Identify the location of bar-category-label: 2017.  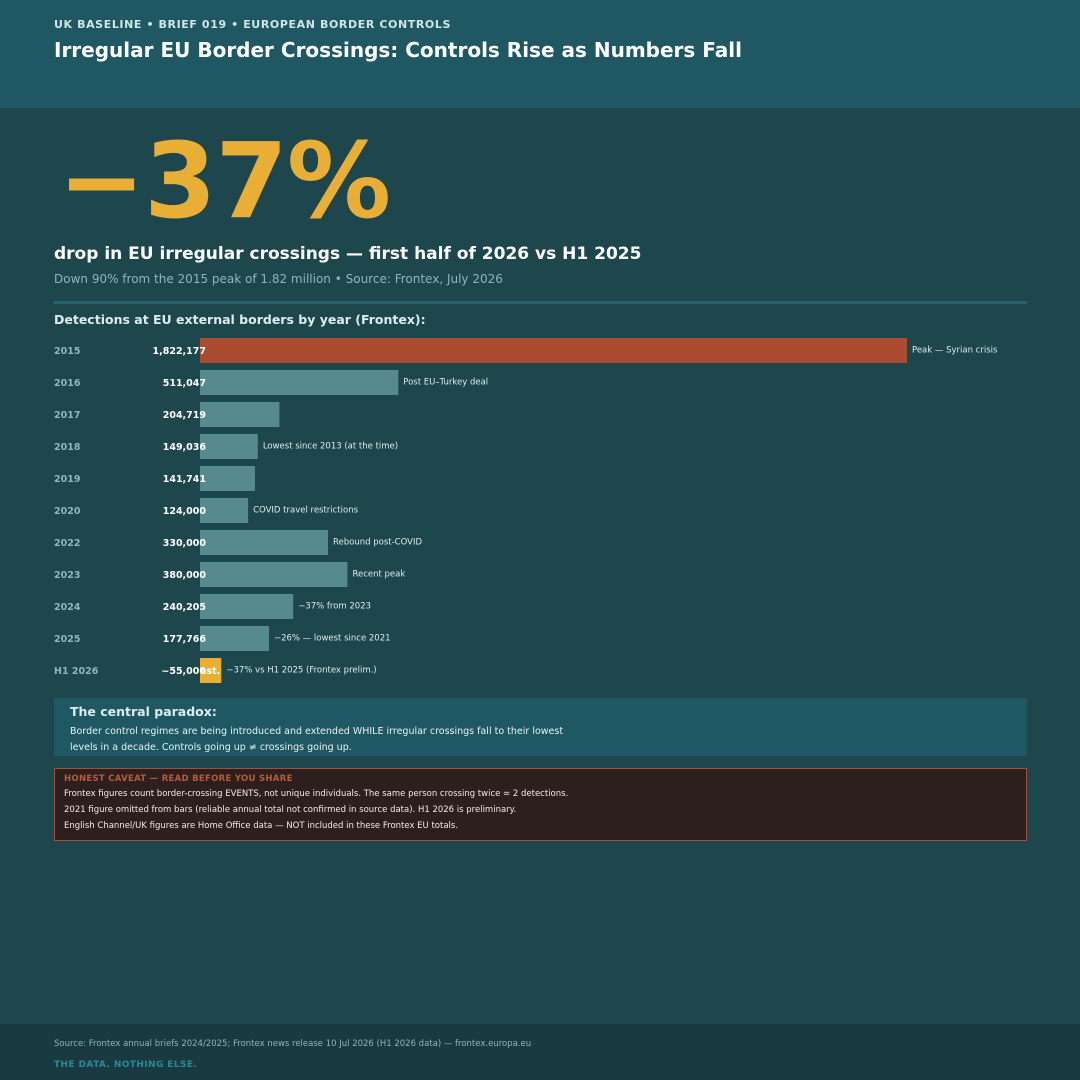
(67, 415).